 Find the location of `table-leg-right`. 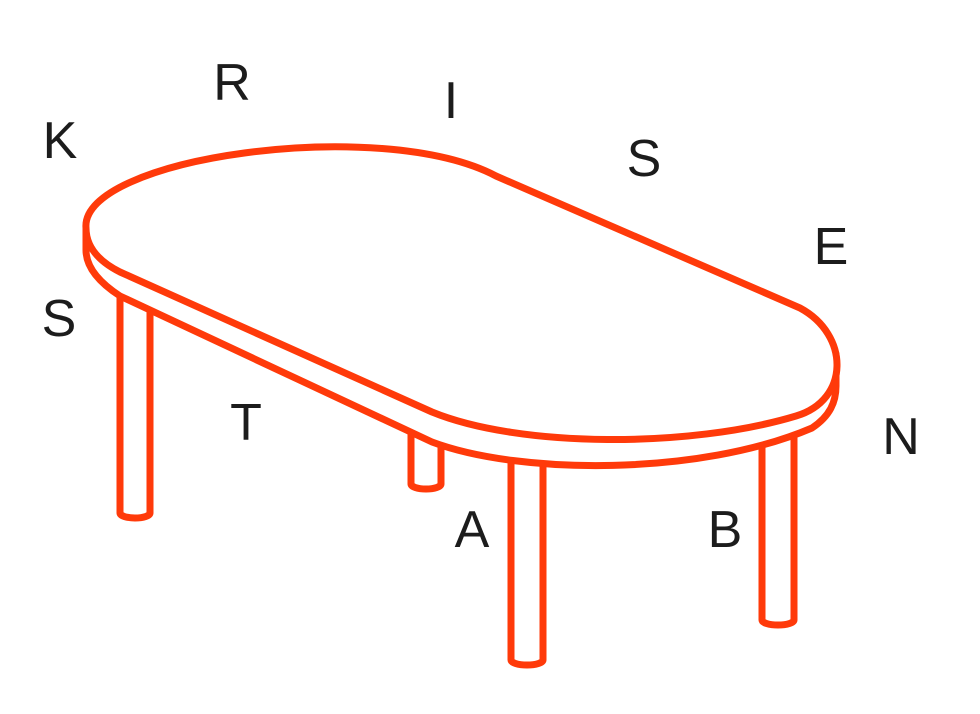

table-leg-right is located at coordinates (778, 529).